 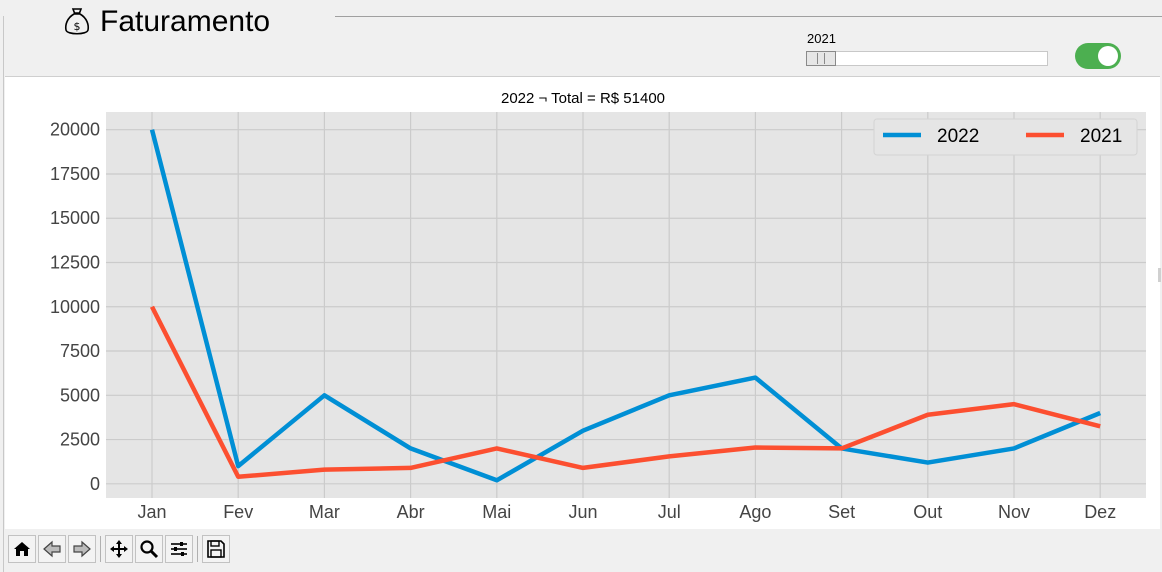 I want to click on year-slider-track, so click(x=927, y=58).